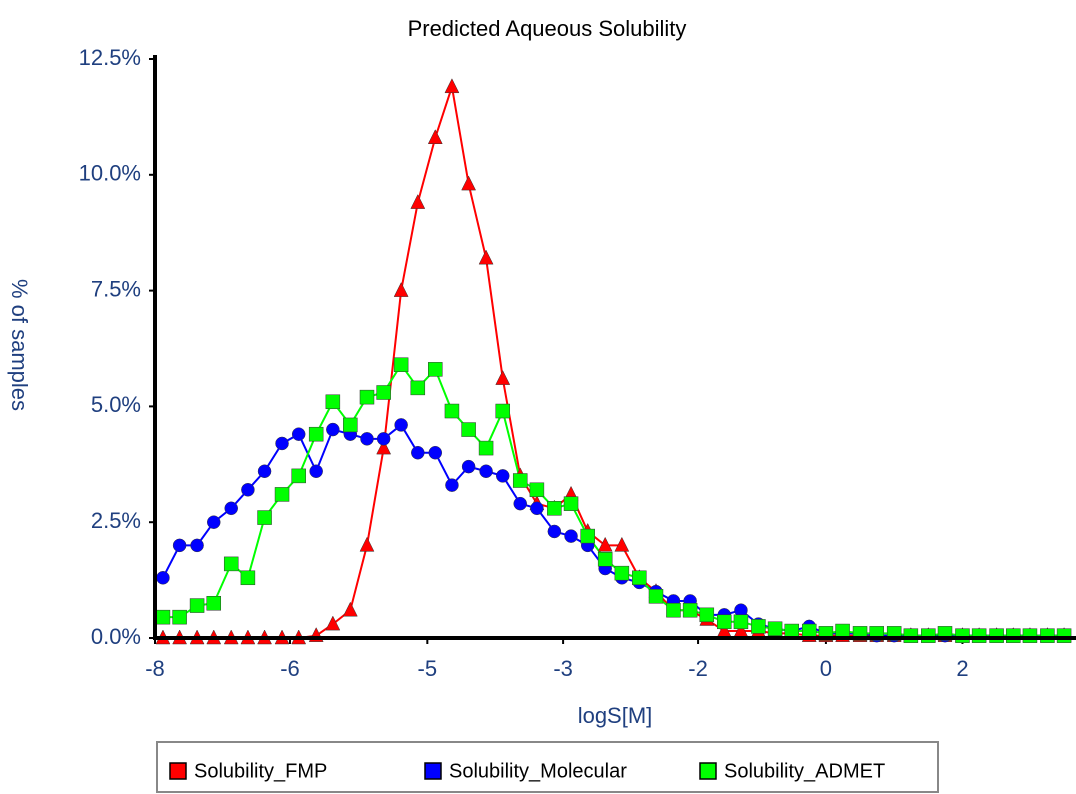 This screenshot has width=1076, height=794. What do you see at coordinates (110, 173) in the screenshot?
I see `y-tick-label: 10.0%` at bounding box center [110, 173].